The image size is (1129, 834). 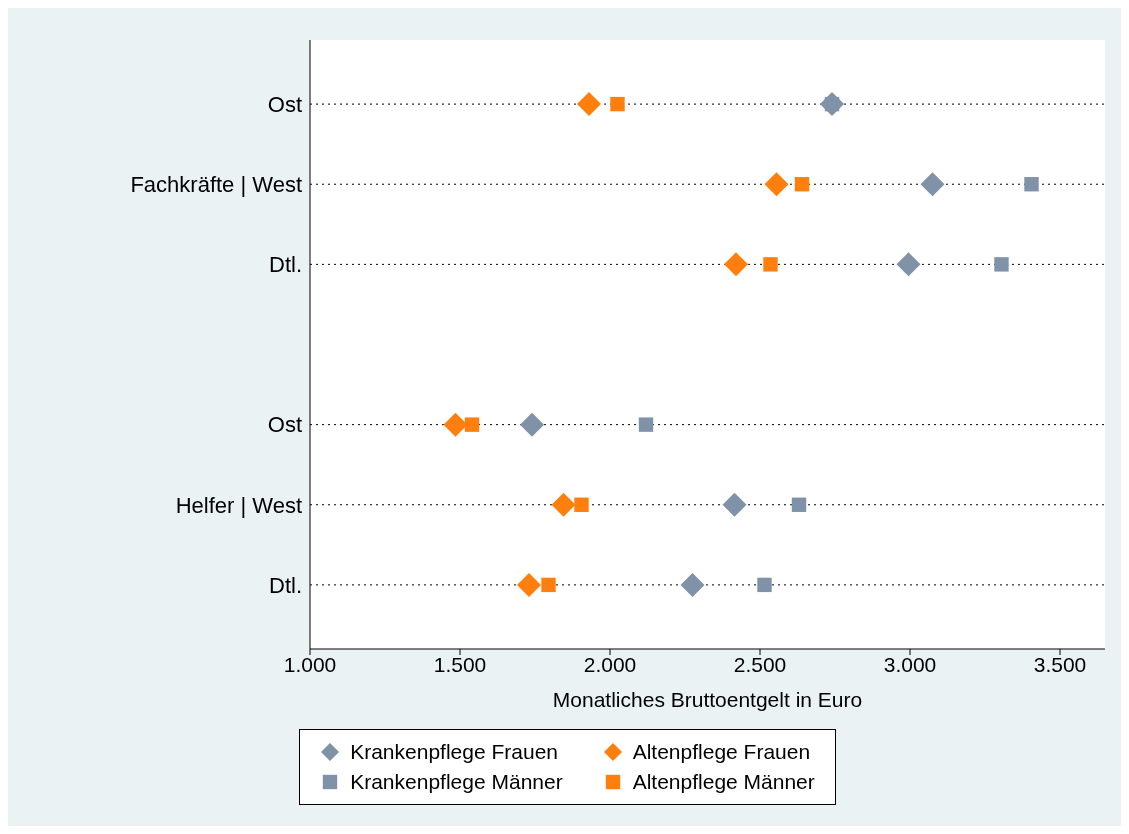 I want to click on x-tick-label: 1.500, so click(x=460, y=664).